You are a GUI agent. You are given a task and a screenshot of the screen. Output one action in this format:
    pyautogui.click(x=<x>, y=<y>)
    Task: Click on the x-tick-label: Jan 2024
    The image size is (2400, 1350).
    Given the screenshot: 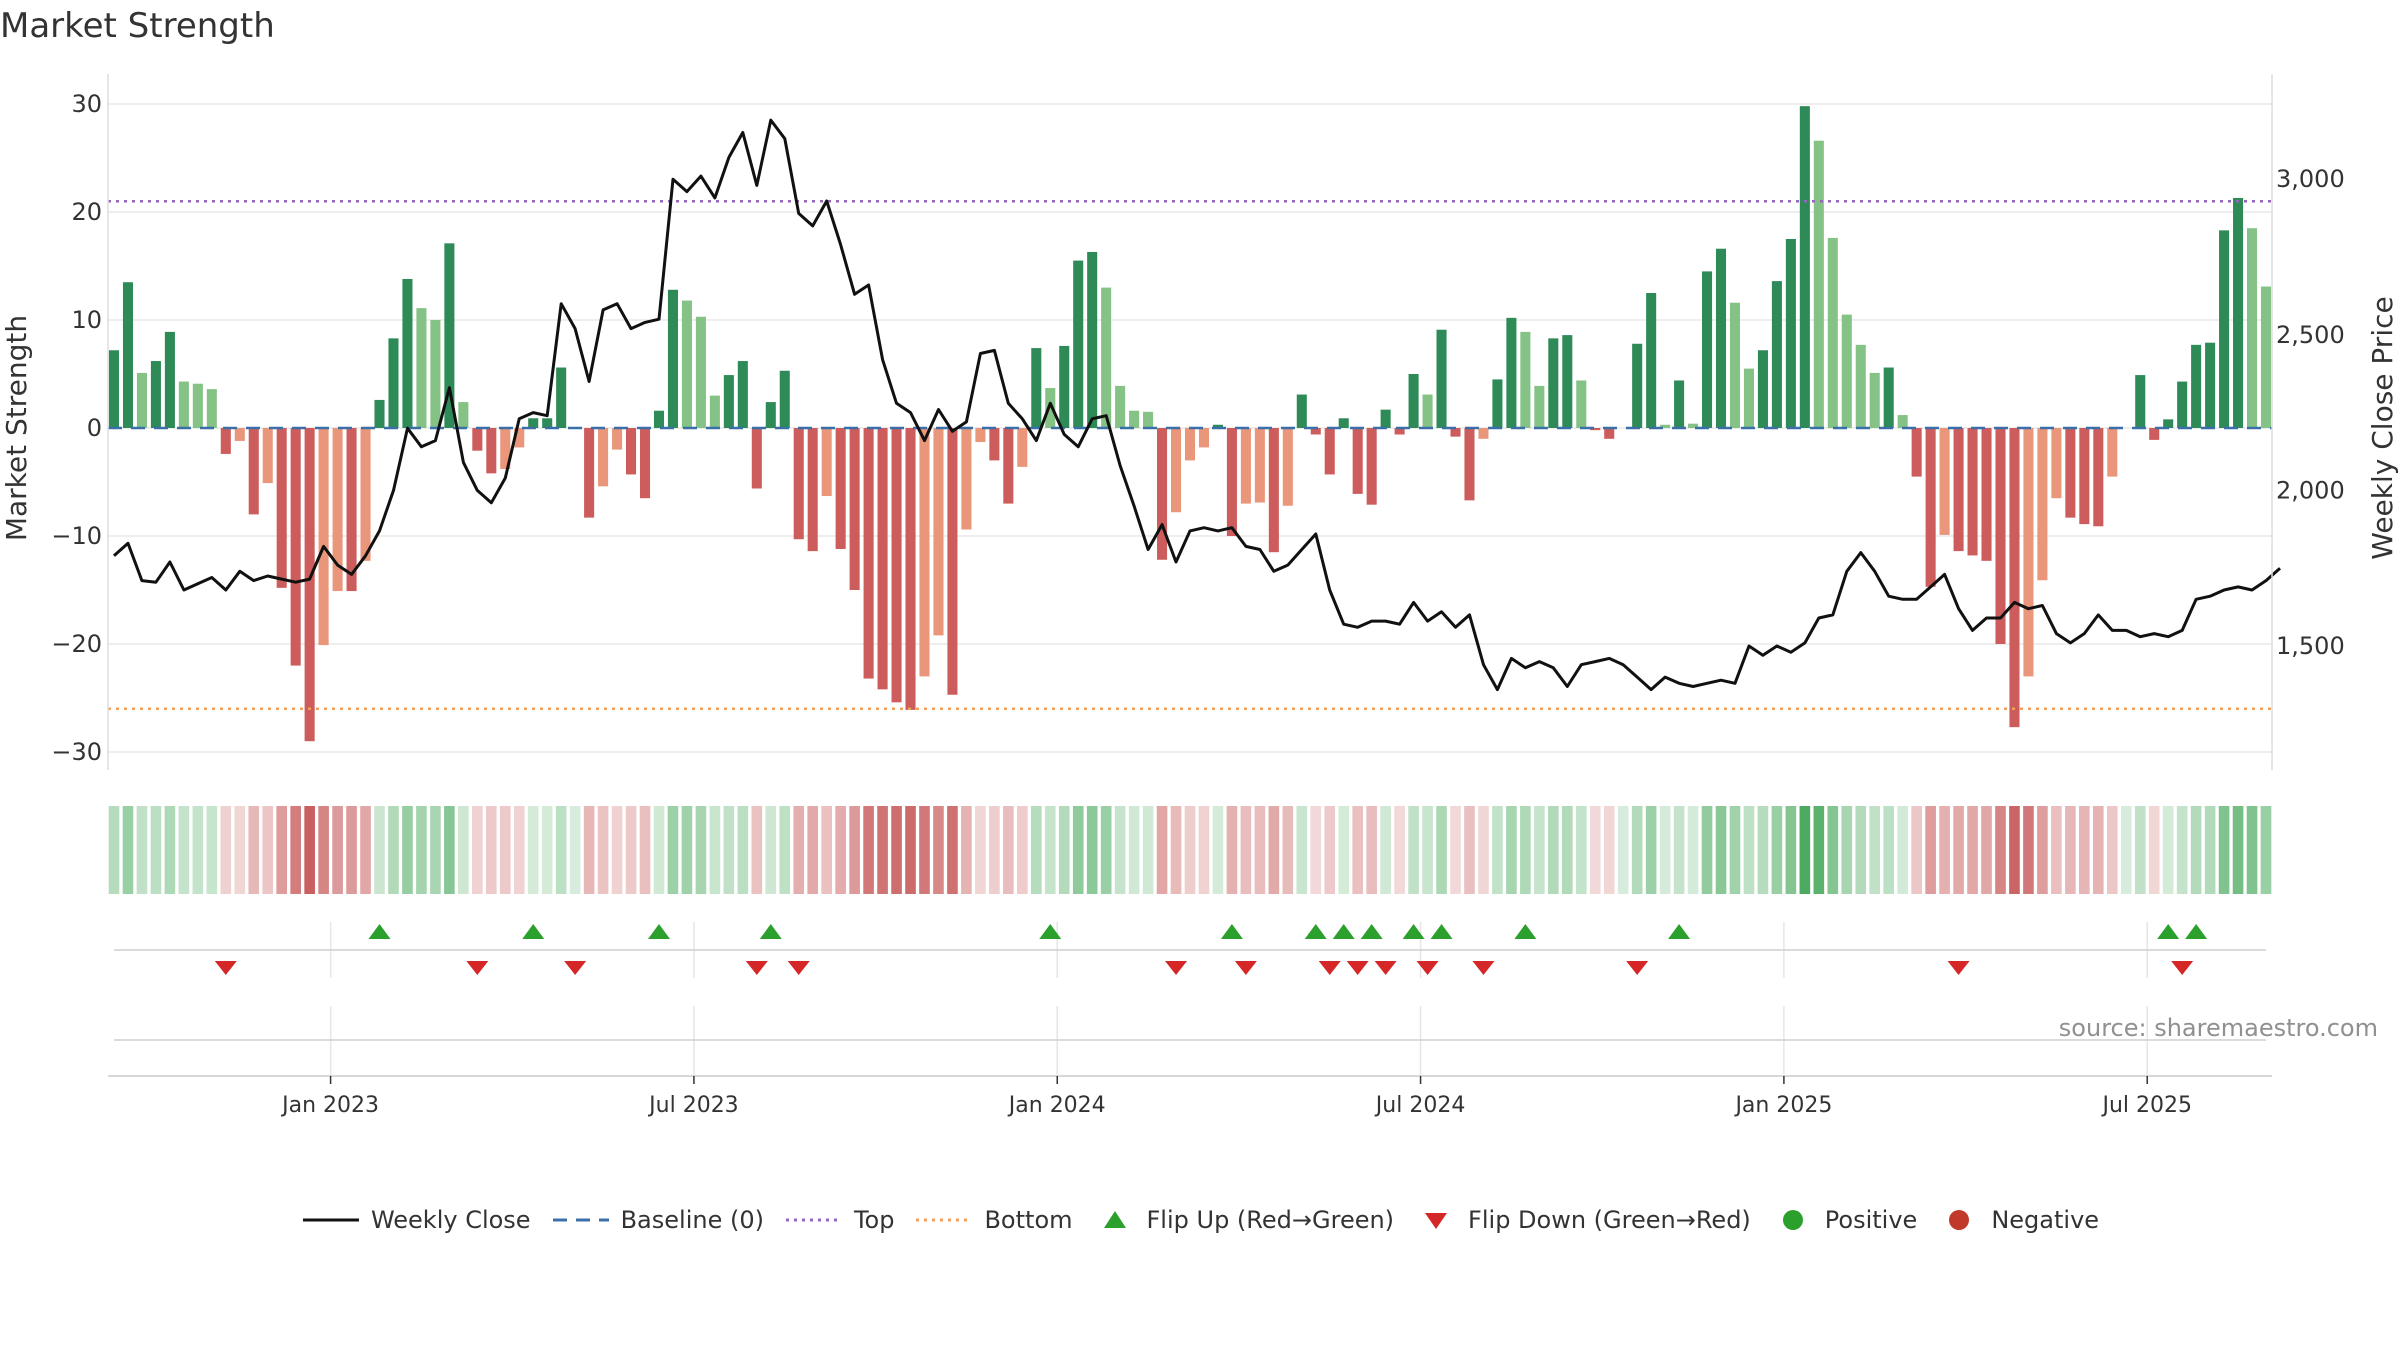 What is the action you would take?
    pyautogui.click(x=1056, y=1105)
    